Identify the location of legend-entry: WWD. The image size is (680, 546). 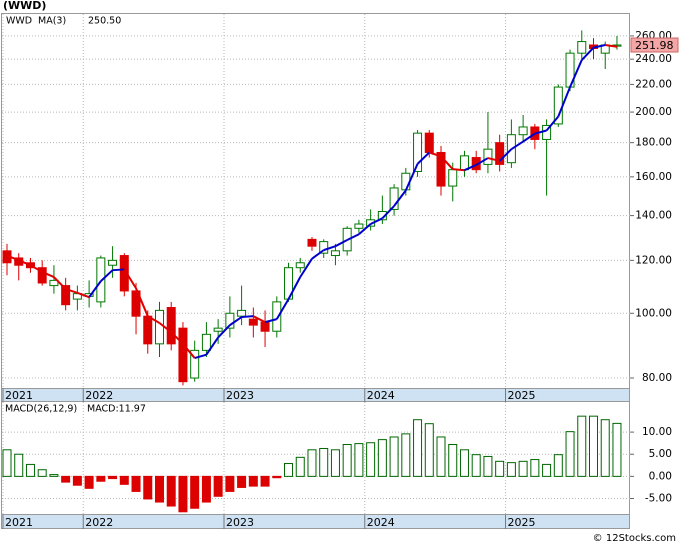
(19, 21).